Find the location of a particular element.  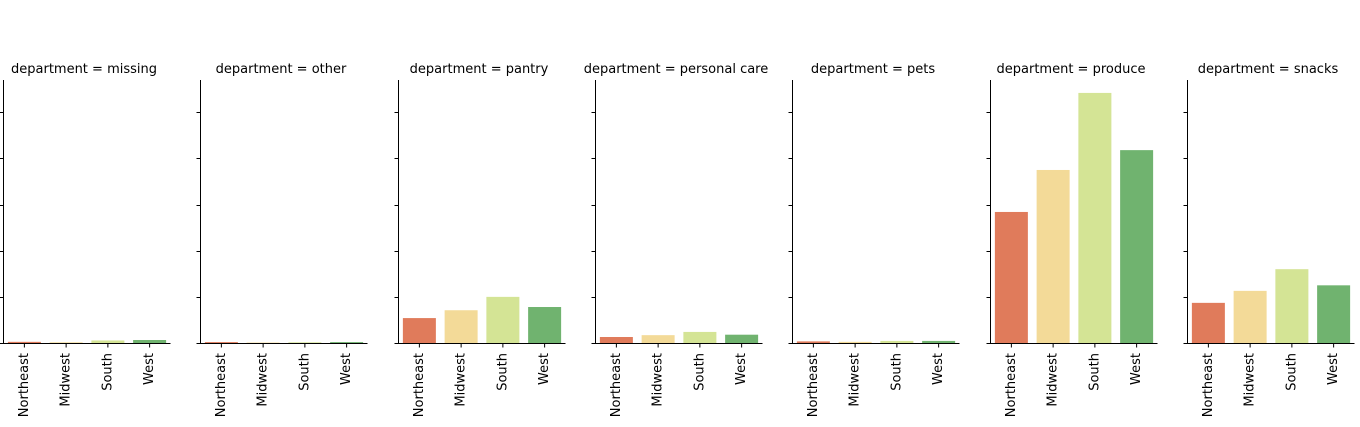

panel-title: department = personal care is located at coordinates (676, 69).